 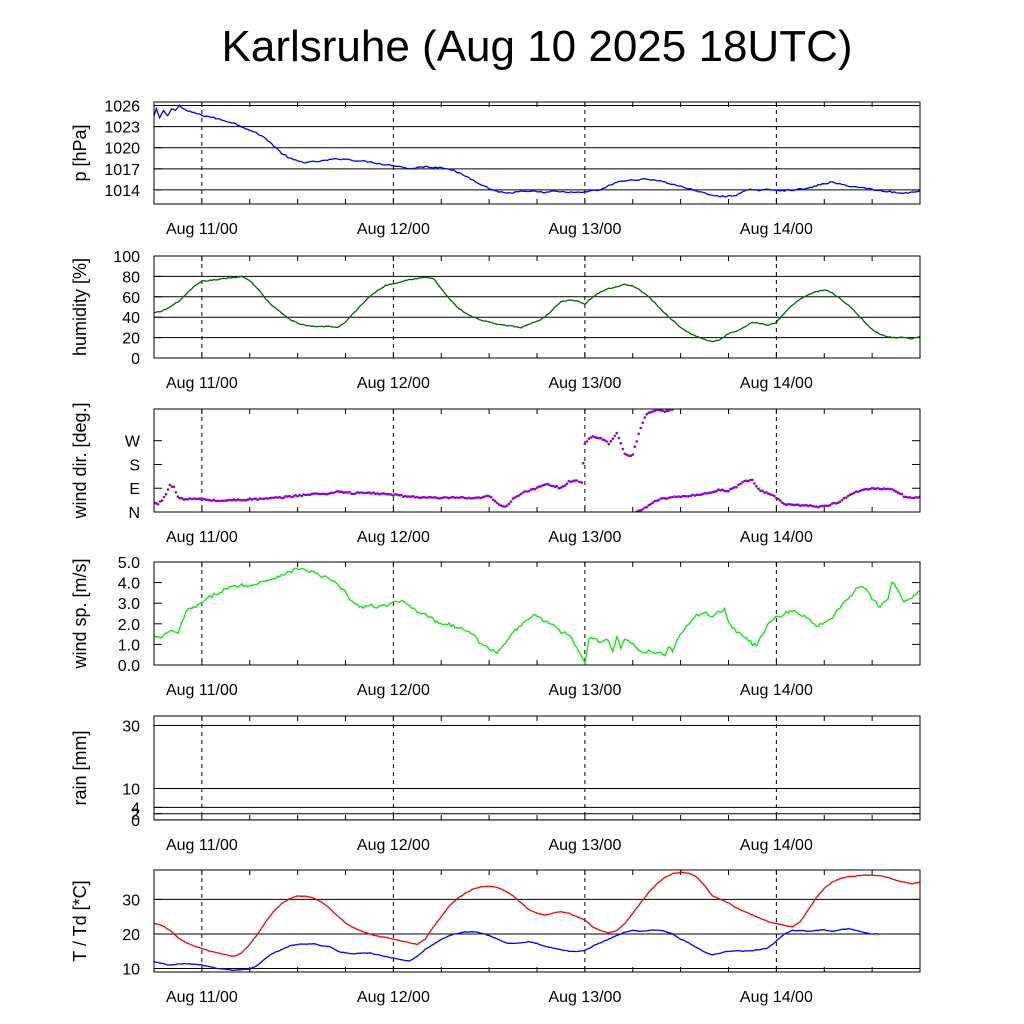 I want to click on humidity-axis-title: humidity [%], so click(x=80, y=307).